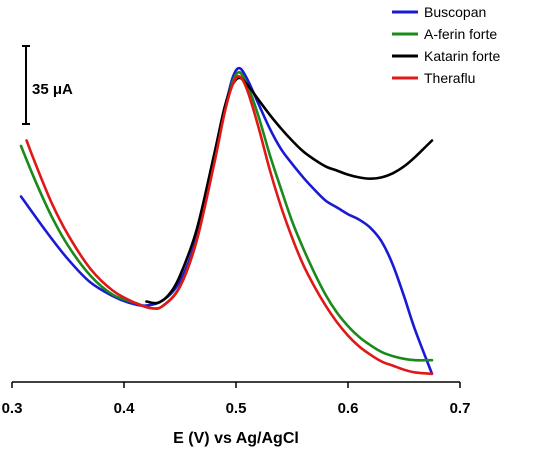 The height and width of the screenshot is (453, 539). What do you see at coordinates (460, 408) in the screenshot?
I see `x-tick-label: 0.7` at bounding box center [460, 408].